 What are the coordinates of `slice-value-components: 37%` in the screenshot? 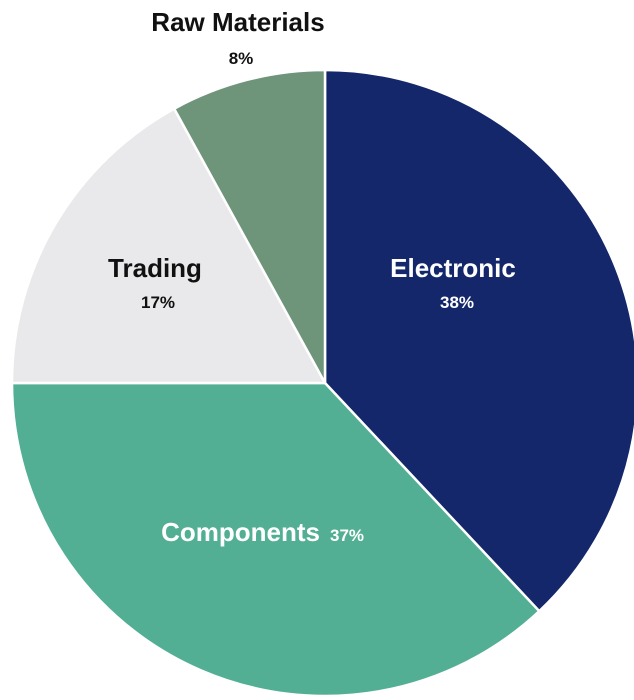 It's located at (347, 535).